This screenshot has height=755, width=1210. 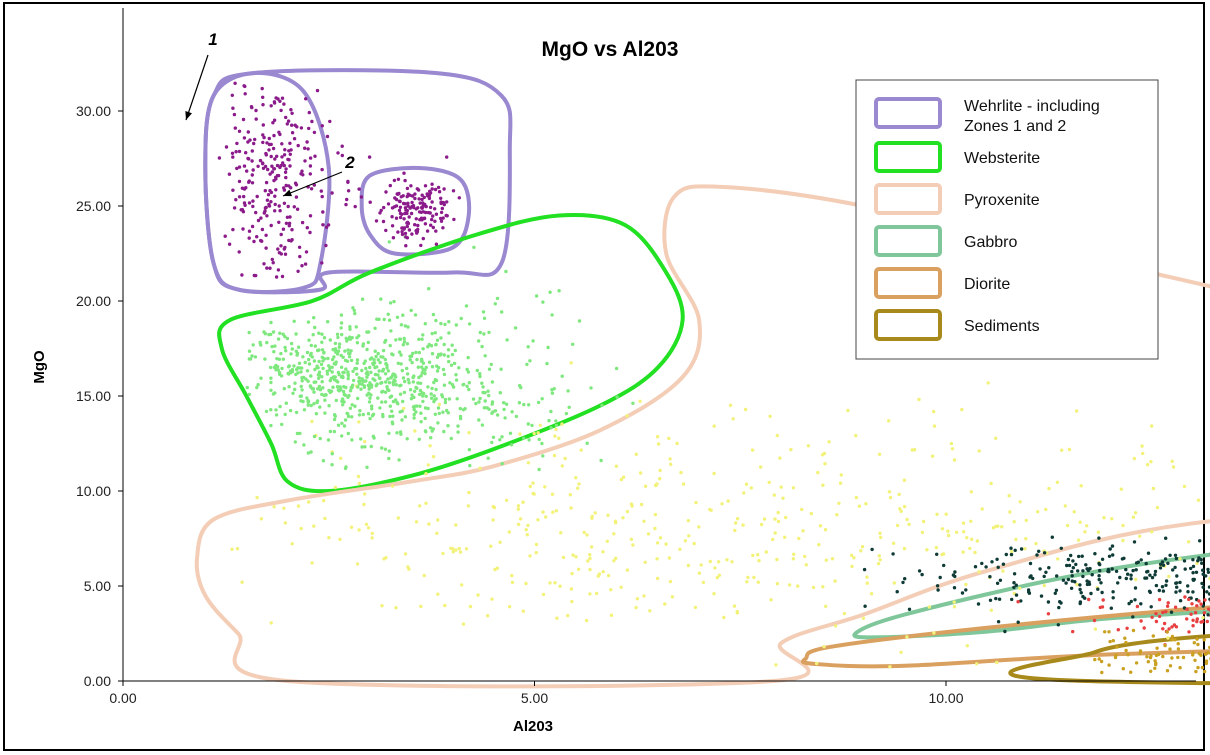 What do you see at coordinates (287, 193) in the screenshot?
I see `arrow-head` at bounding box center [287, 193].